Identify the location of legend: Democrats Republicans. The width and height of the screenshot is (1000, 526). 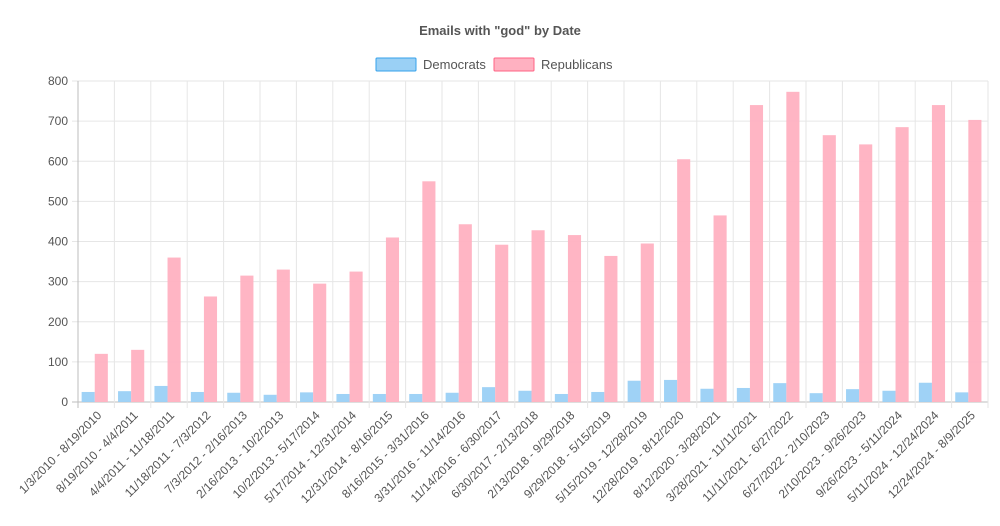
(494, 64).